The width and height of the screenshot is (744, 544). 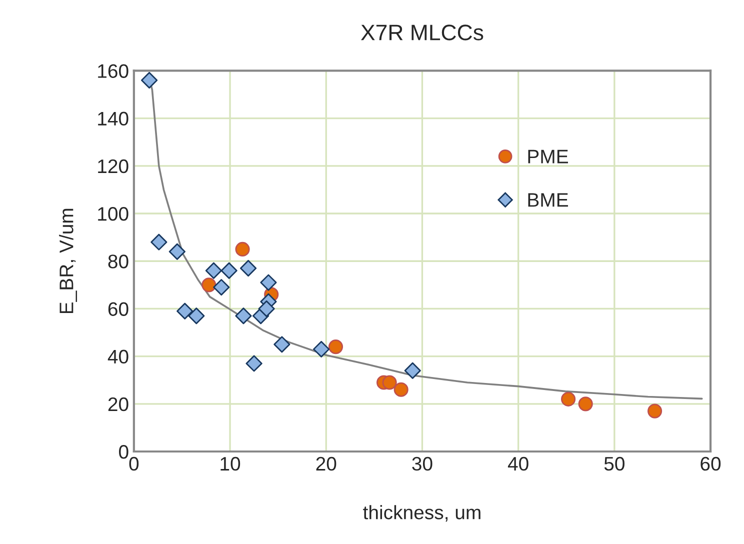 What do you see at coordinates (113, 166) in the screenshot?
I see `y-tick-label: 120` at bounding box center [113, 166].